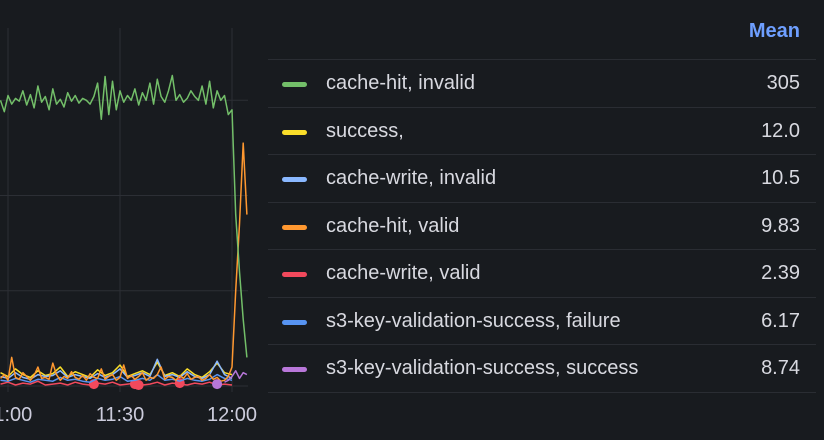 Image resolution: width=824 pixels, height=440 pixels. Describe the element at coordinates (780, 178) in the screenshot. I see `legend-mean-value: 10.5` at that location.